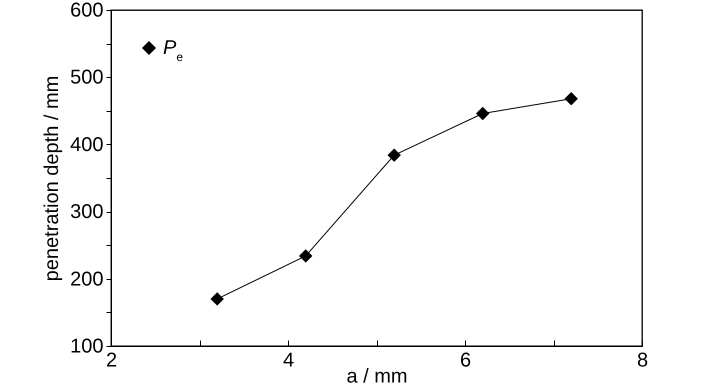 The height and width of the screenshot is (390, 728). What do you see at coordinates (87, 212) in the screenshot?
I see `y-tick-label: 300` at bounding box center [87, 212].